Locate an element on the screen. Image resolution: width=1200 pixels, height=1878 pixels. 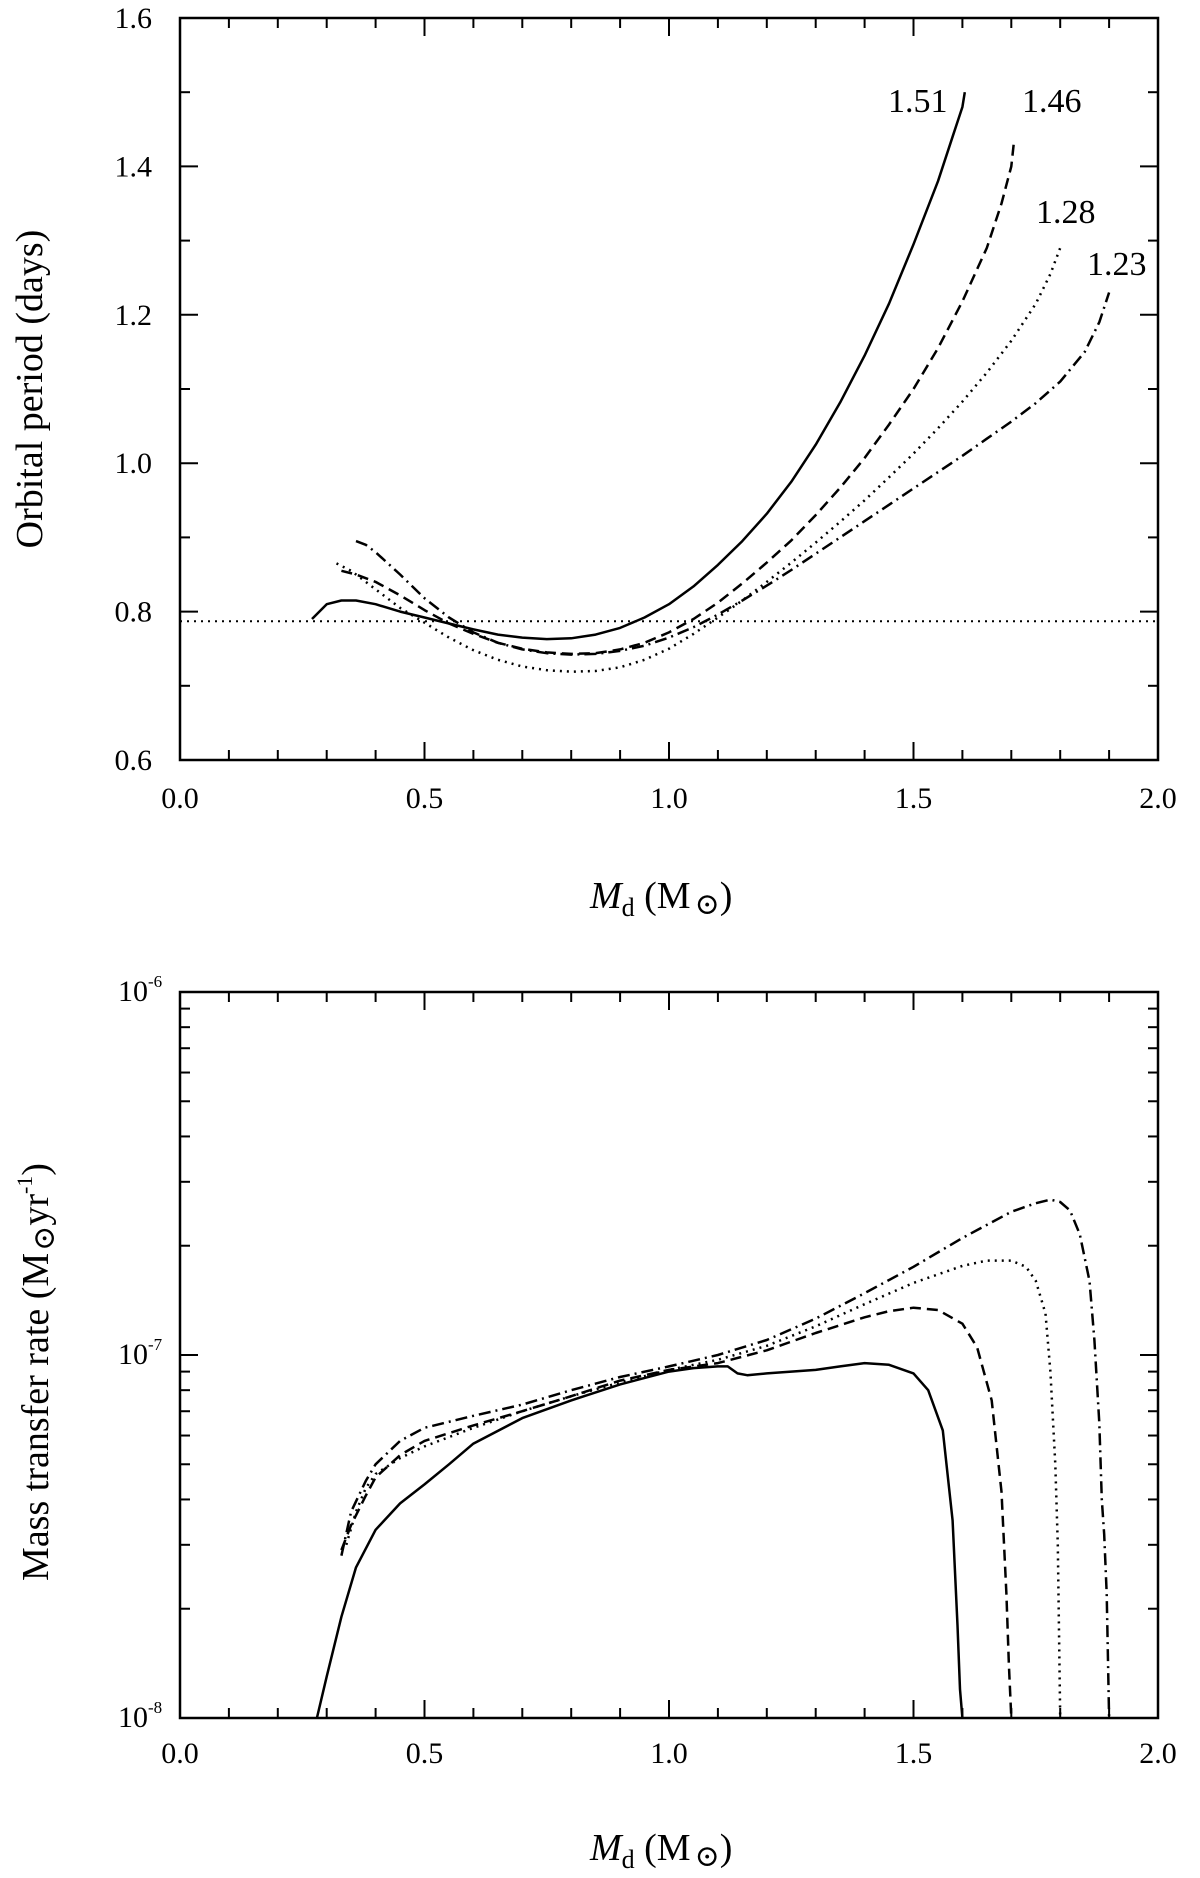
top-y-tick-label: 1.0 is located at coordinates (134, 463).